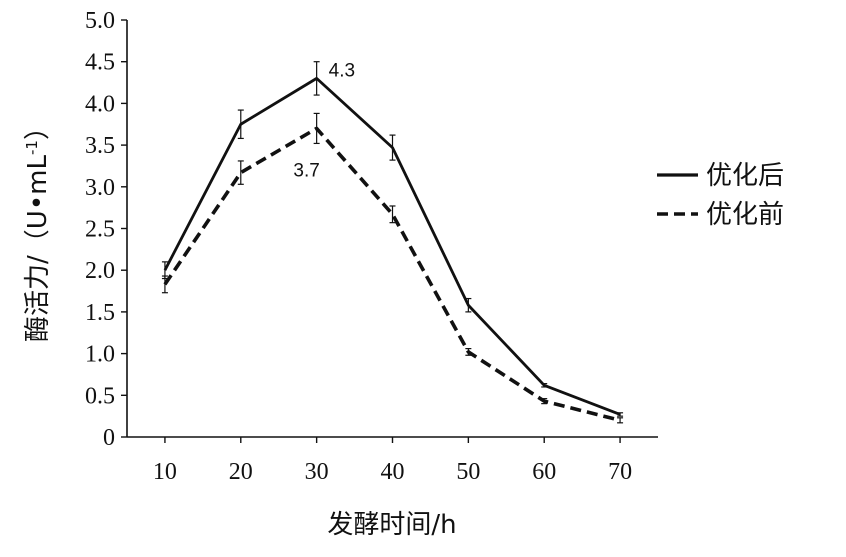  What do you see at coordinates (100, 230) in the screenshot?
I see `y-tick-label: 2.5` at bounding box center [100, 230].